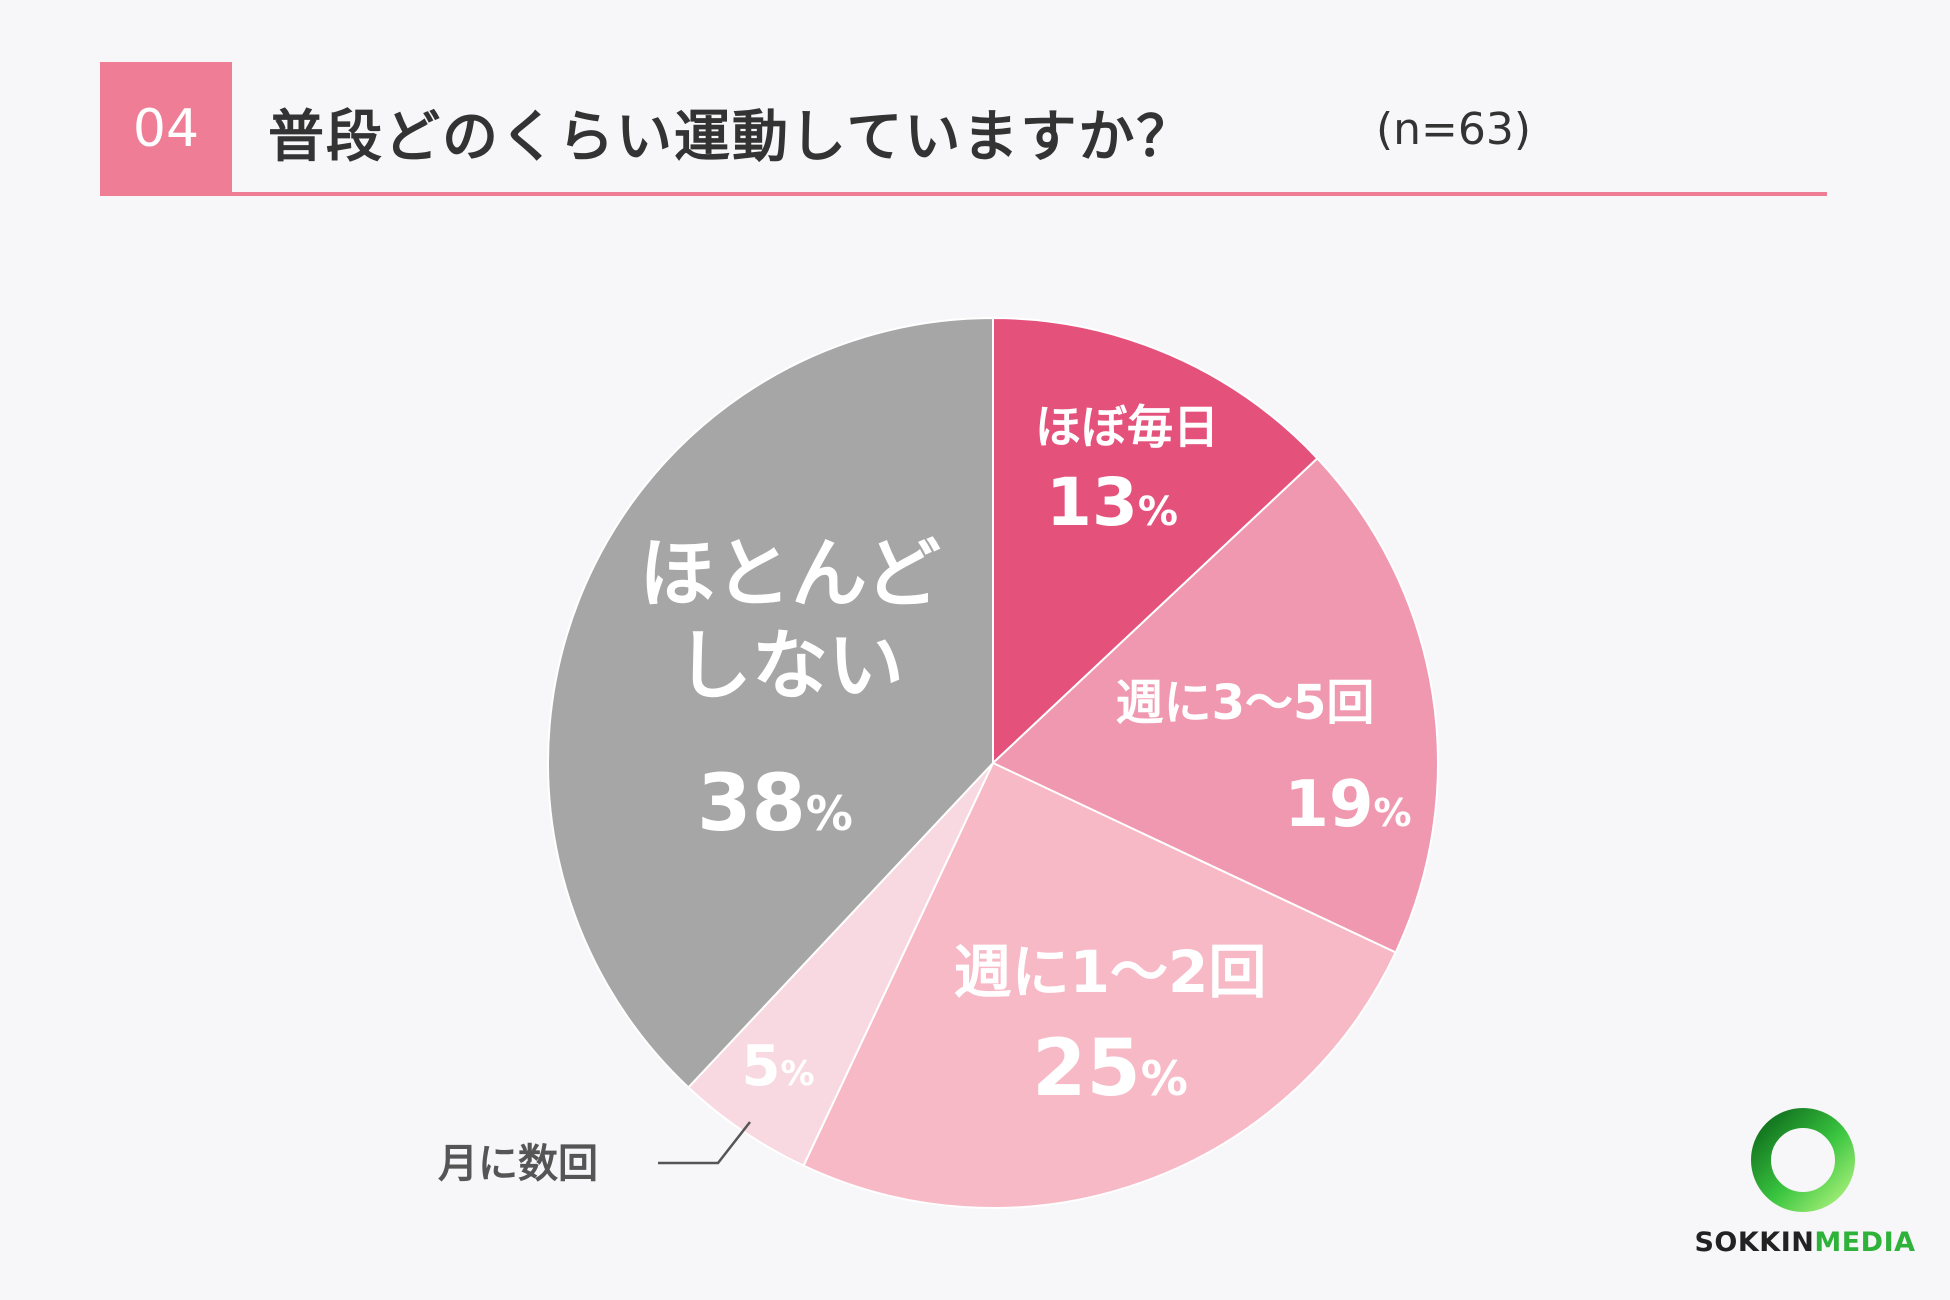  Describe the element at coordinates (1110, 1069) in the screenshot. I see `slice-percent-3: 25%` at that location.